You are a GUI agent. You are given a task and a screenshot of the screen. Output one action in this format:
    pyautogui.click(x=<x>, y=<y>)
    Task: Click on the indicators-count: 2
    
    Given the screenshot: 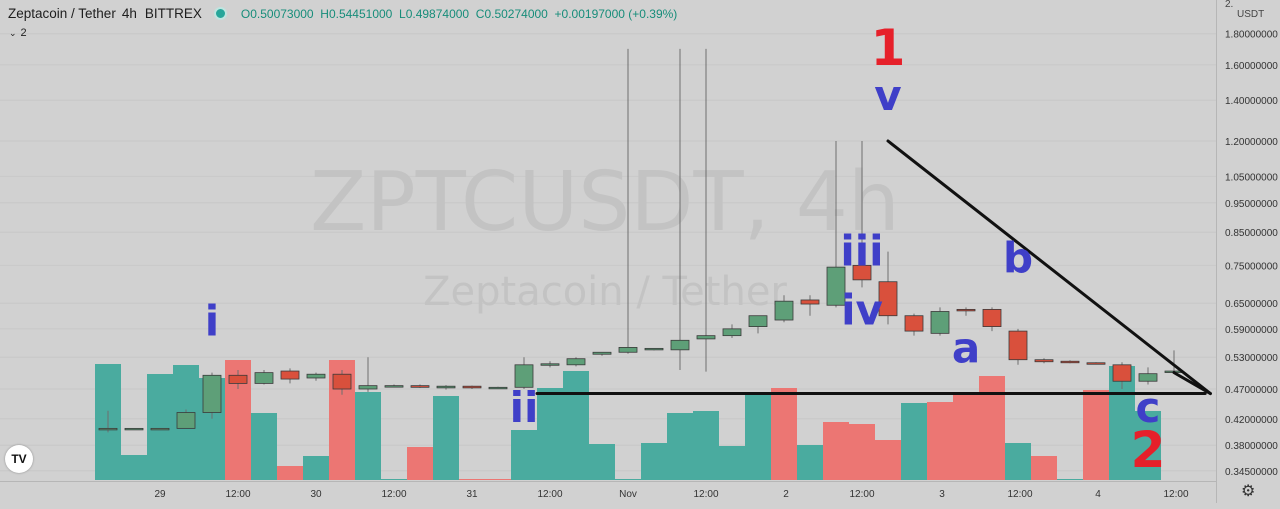 What is the action you would take?
    pyautogui.click(x=23, y=33)
    